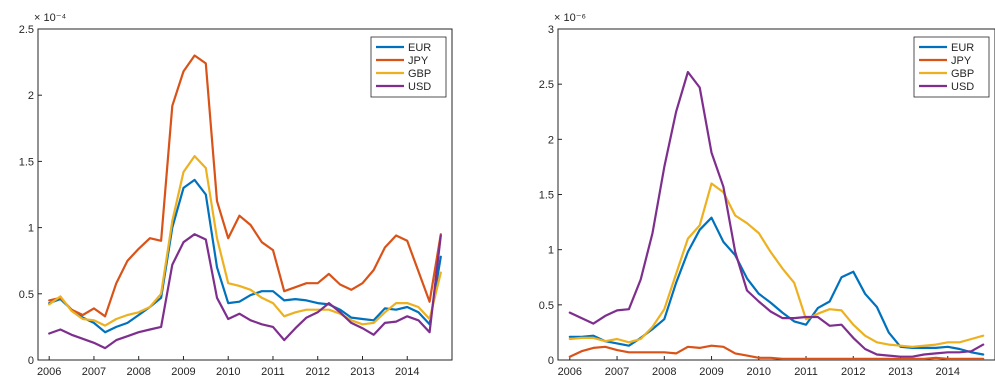 The height and width of the screenshot is (380, 995). What do you see at coordinates (570, 18) in the screenshot?
I see `y-exponent-label: × 10⁻⁶` at bounding box center [570, 18].